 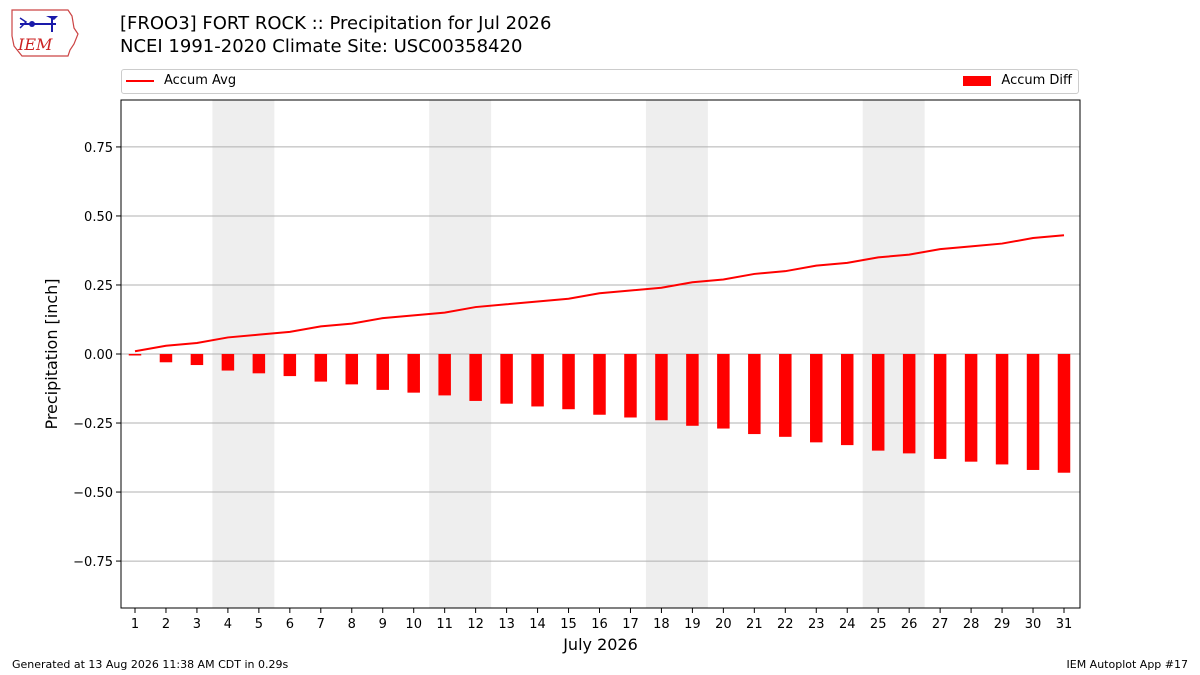 What do you see at coordinates (35, 44) in the screenshot?
I see `svg-text: IEM` at bounding box center [35, 44].